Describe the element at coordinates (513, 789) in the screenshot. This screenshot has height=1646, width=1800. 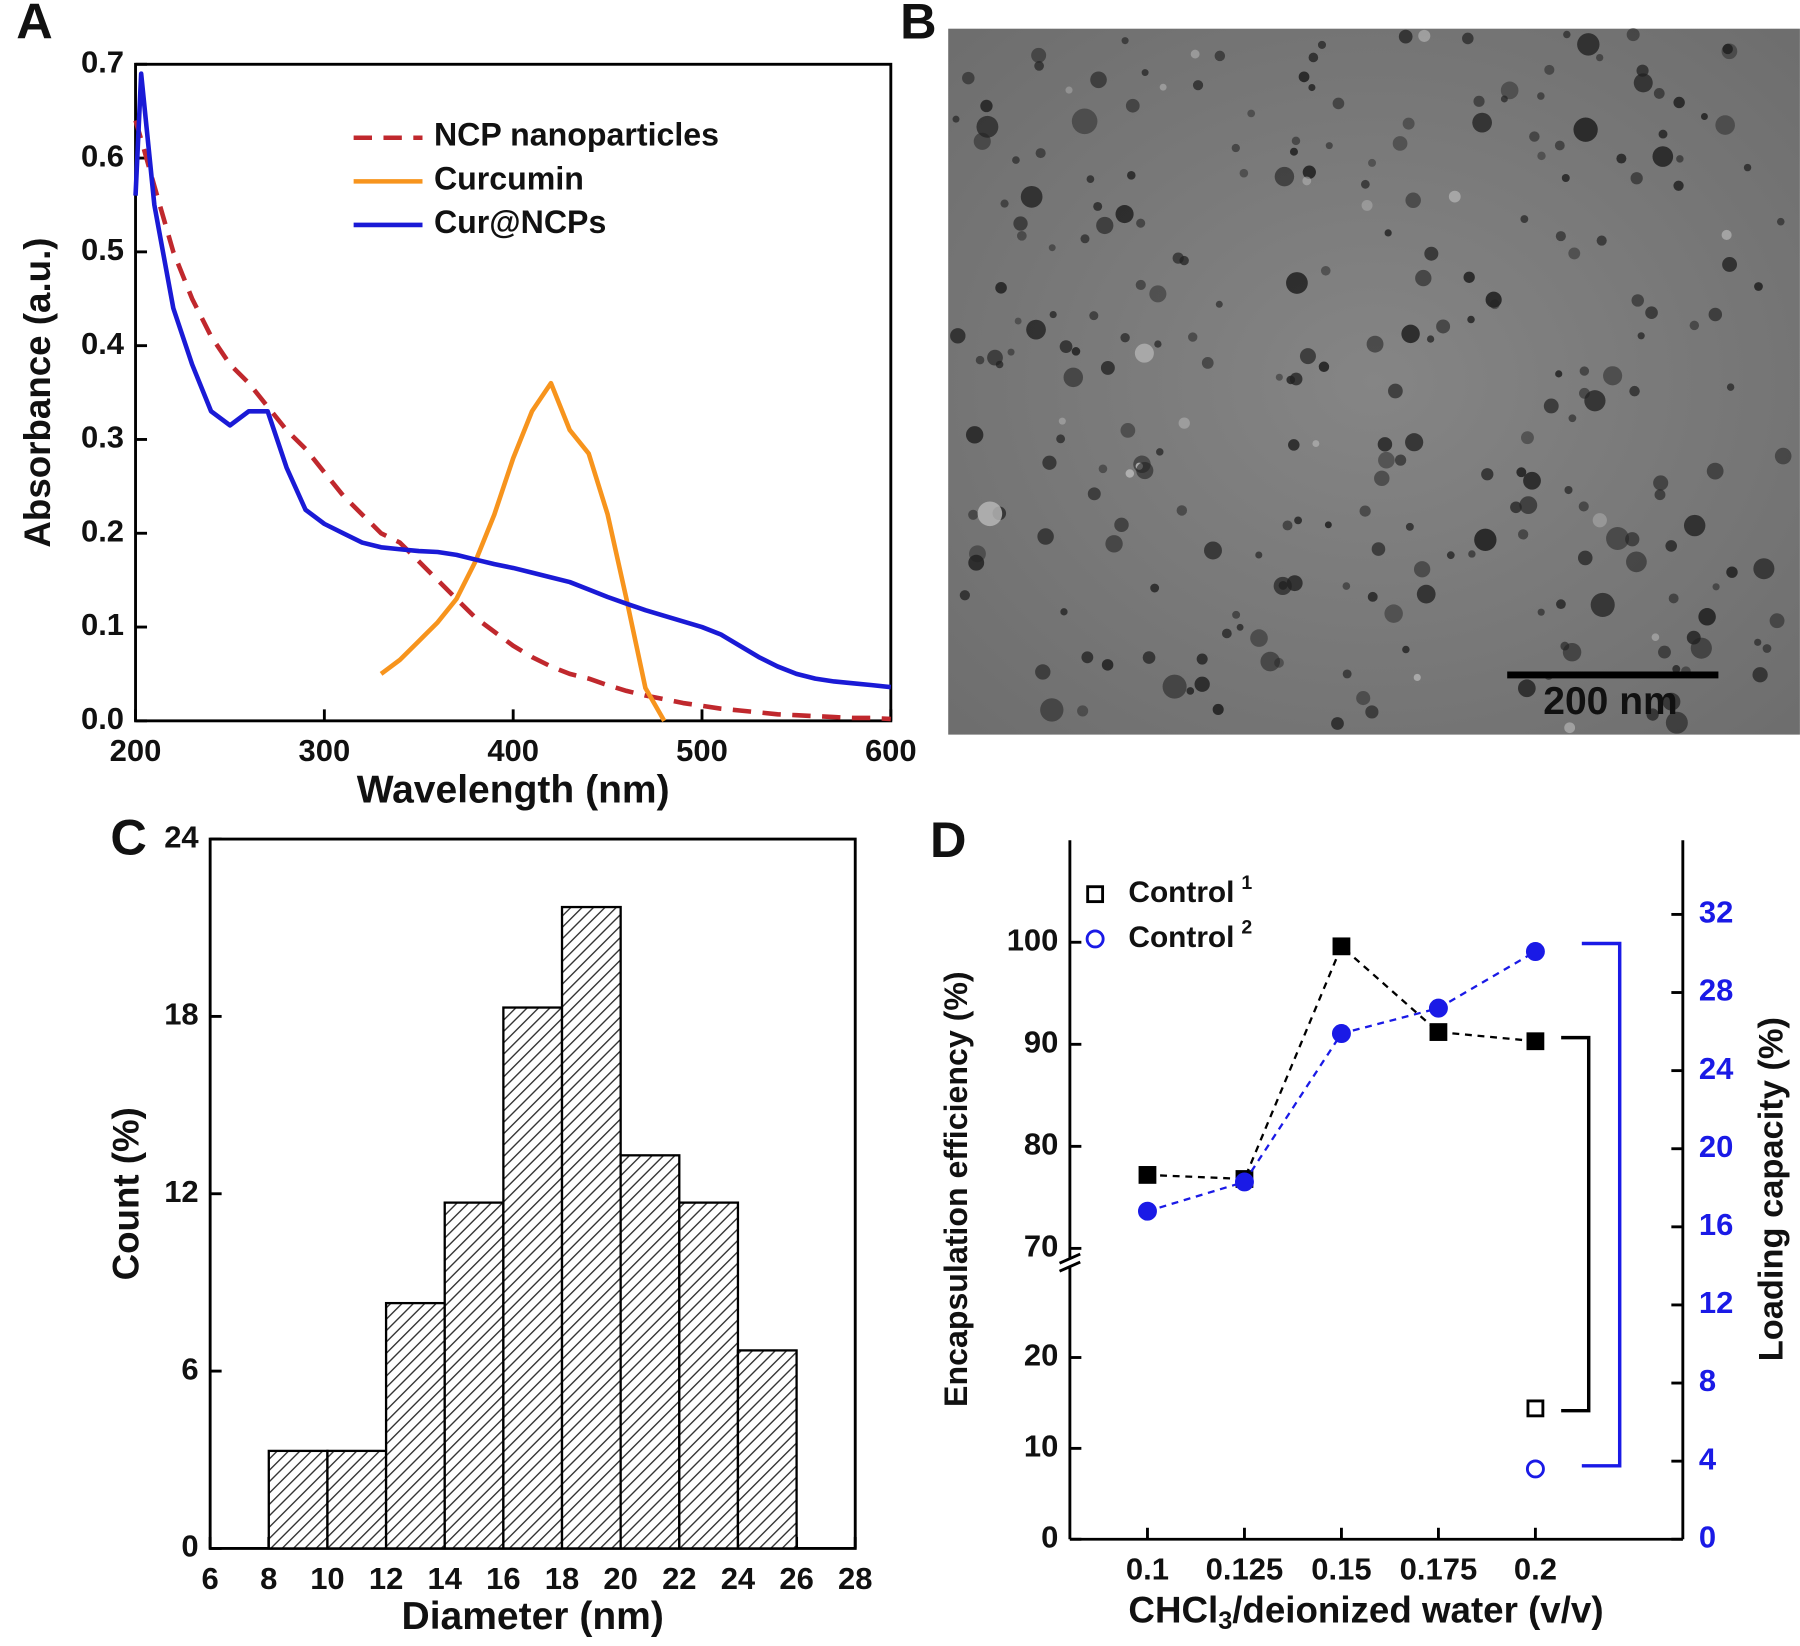
I see `x-axis-label: Wavelength (nm)` at that location.